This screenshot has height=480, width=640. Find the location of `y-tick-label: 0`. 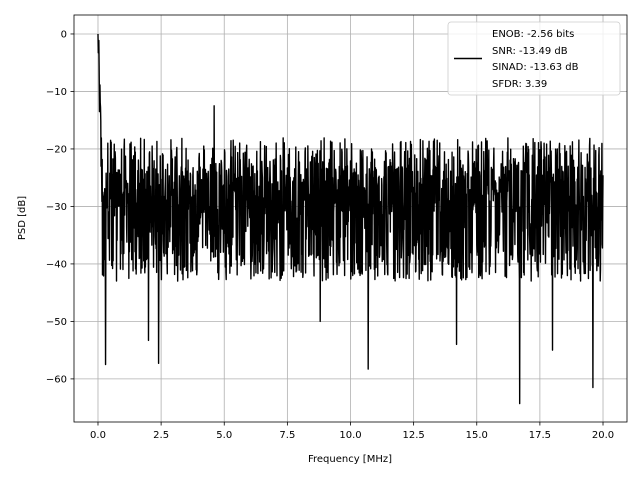

y-tick-label: 0 is located at coordinates (64, 34).